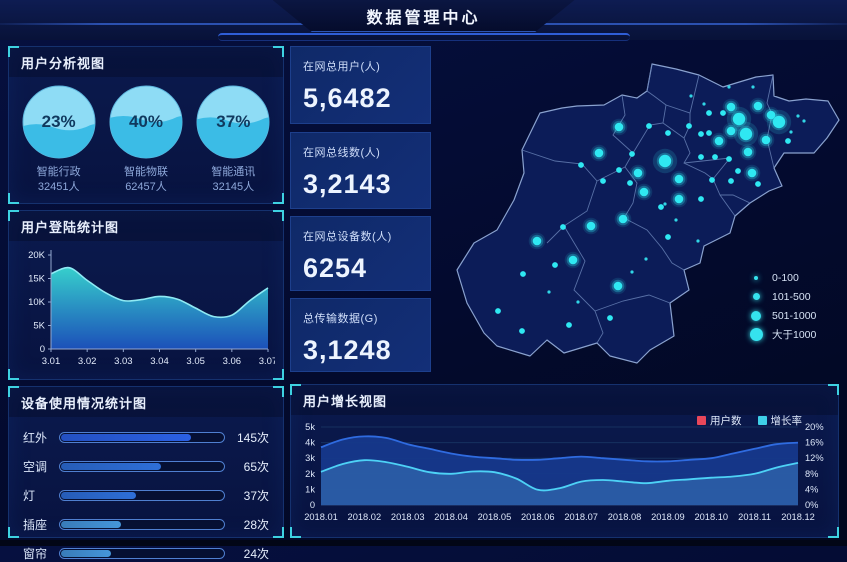  What do you see at coordinates (123, 361) in the screenshot?
I see `svg-text: 3.03` at bounding box center [123, 361].